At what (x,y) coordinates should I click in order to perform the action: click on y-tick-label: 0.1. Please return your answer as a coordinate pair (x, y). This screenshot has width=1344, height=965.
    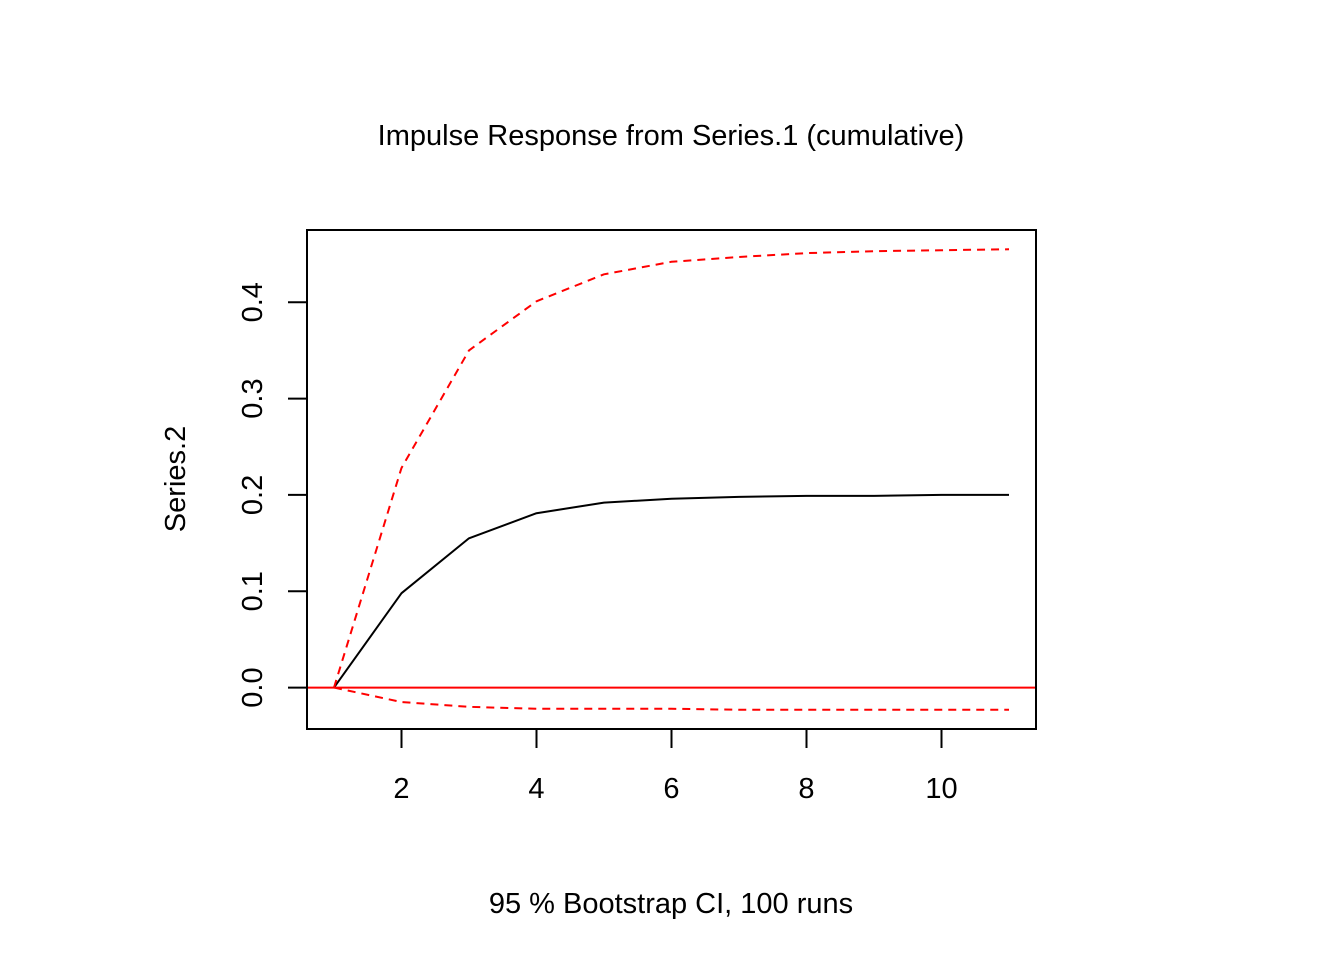
    Looking at the image, I should click on (253, 591).